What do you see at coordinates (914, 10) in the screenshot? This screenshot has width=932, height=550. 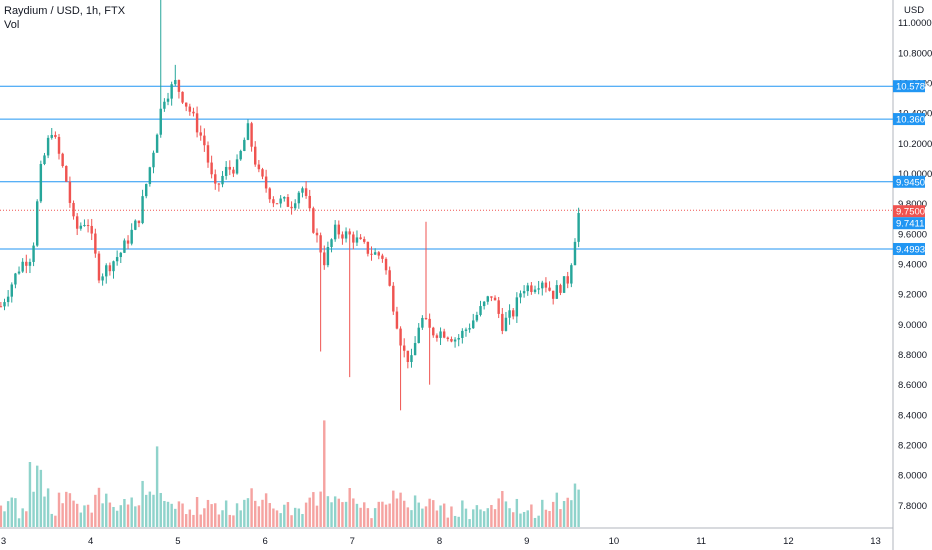 I see `currency-label: USD` at bounding box center [914, 10].